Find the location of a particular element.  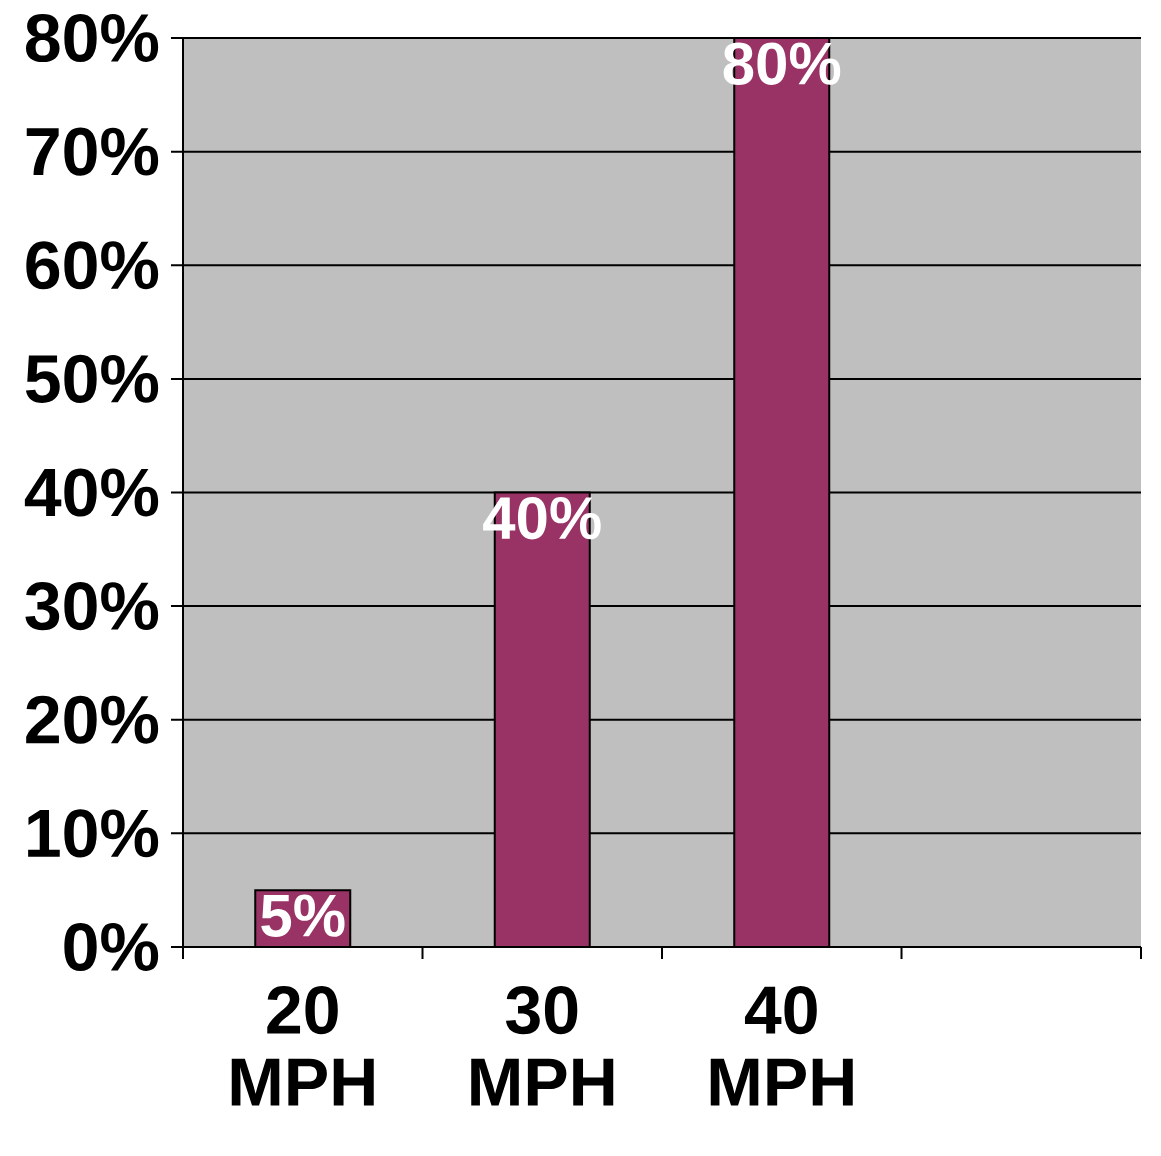

y-tick-label: 50% is located at coordinates (92, 378).